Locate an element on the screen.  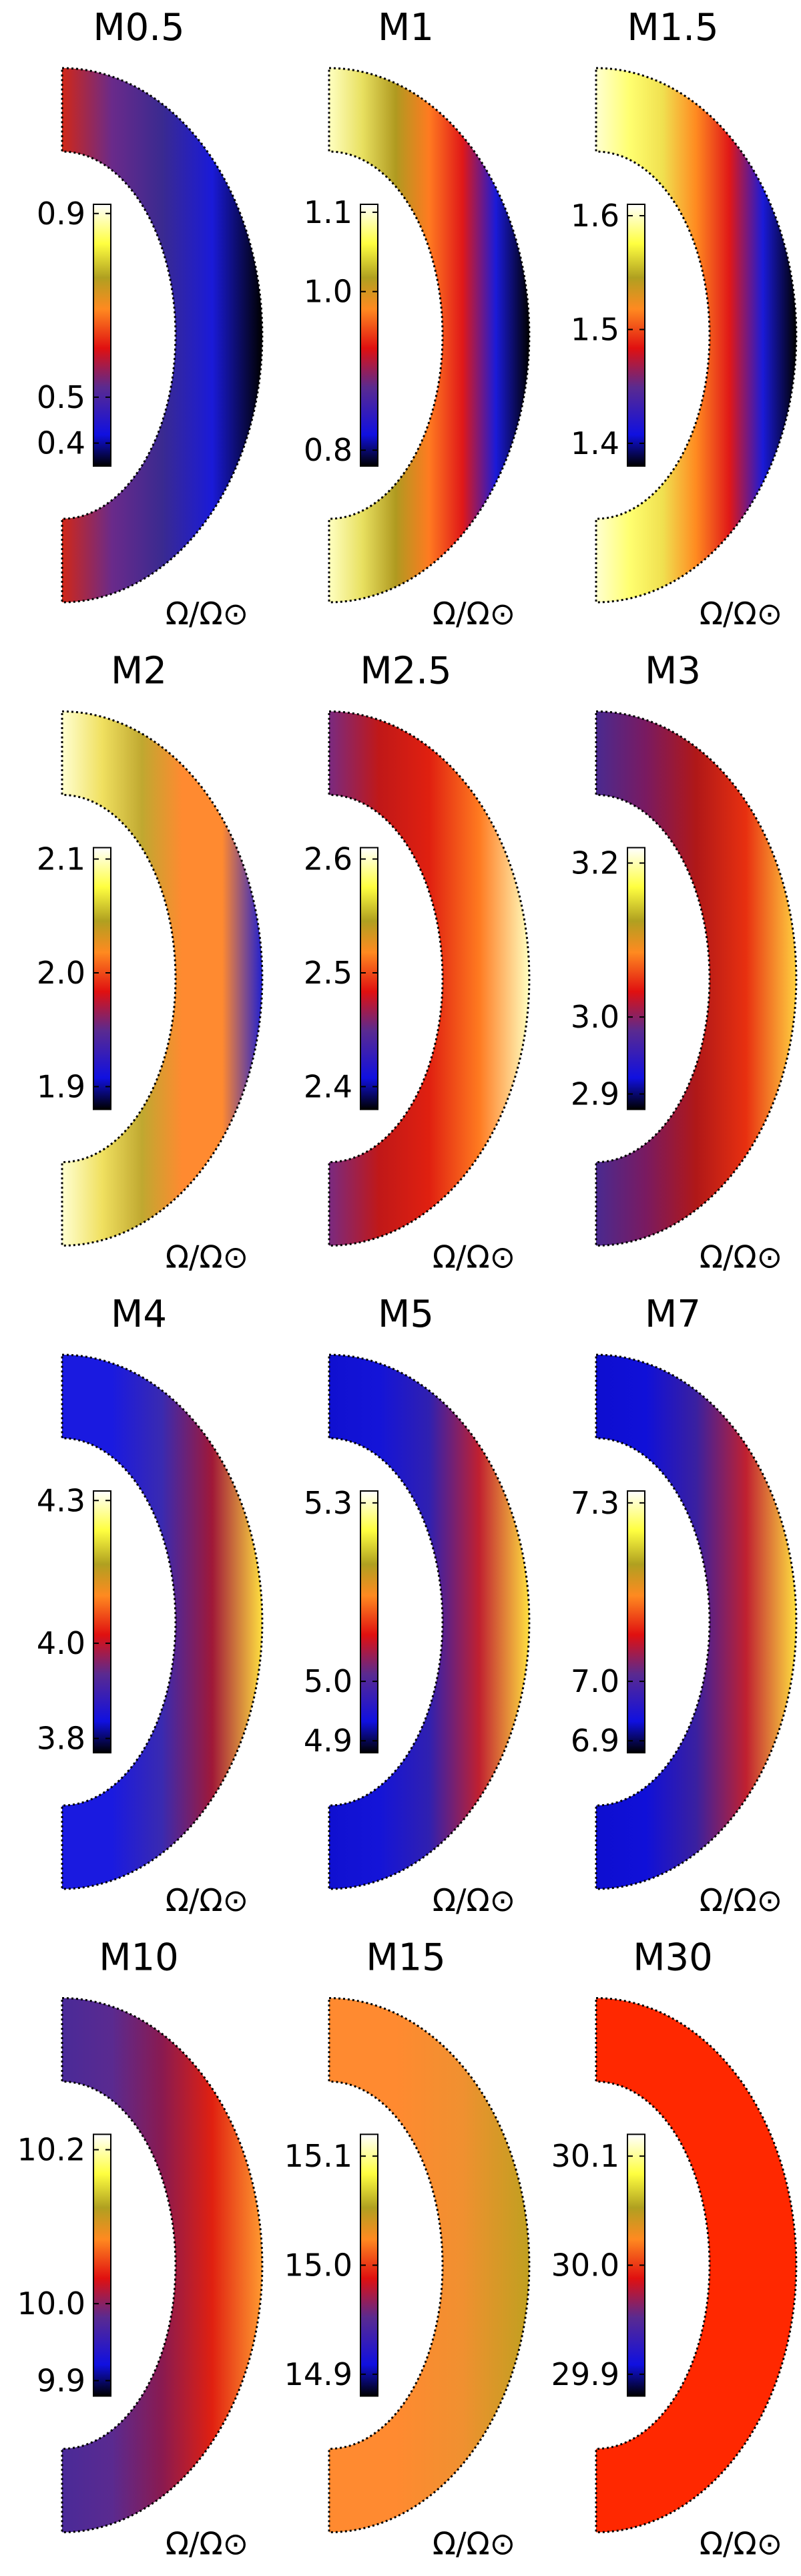
panel-title: M15 is located at coordinates (406, 1958).